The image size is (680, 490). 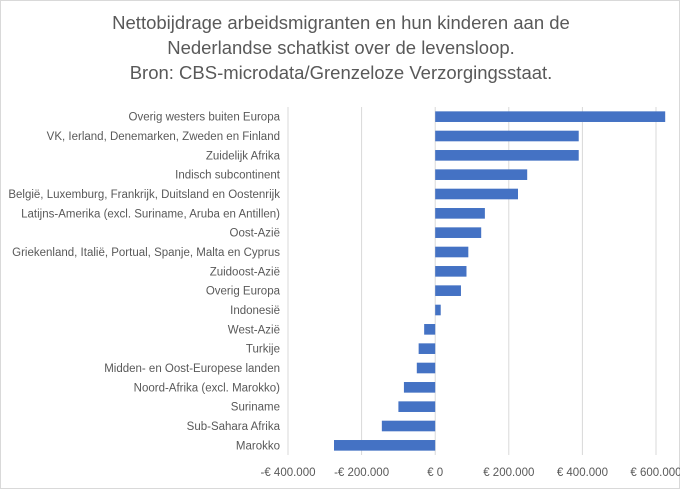 I want to click on category-label-6: Oost-Azië, so click(x=255, y=234).